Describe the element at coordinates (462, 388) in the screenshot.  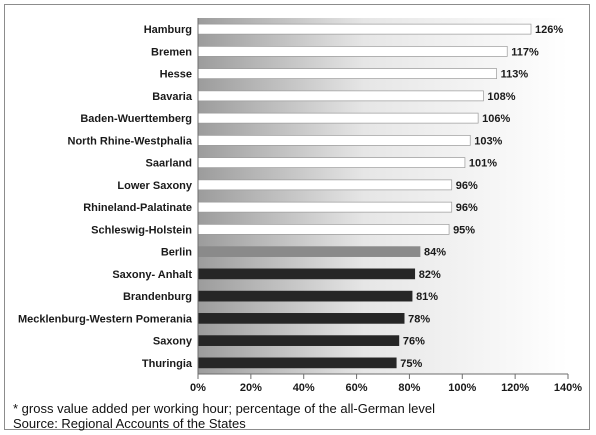
I see `x-tick-label: 100%` at that location.